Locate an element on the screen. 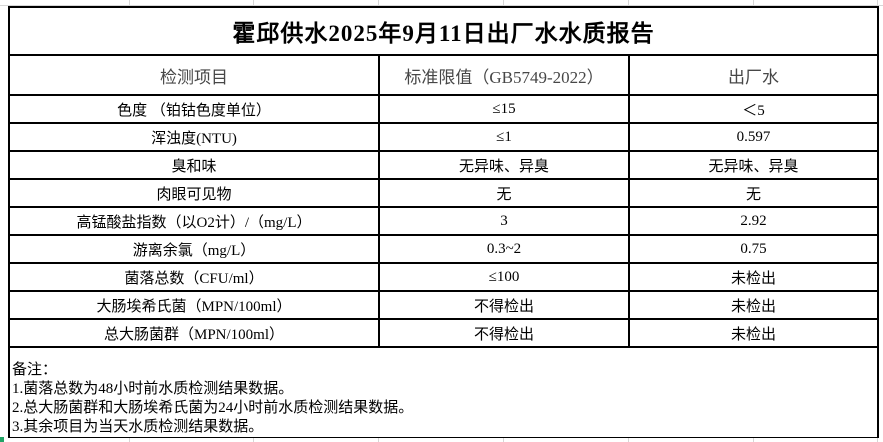  table-row: 游离余氯（mg/L） 0.3~2 0.75 is located at coordinates (444, 249).